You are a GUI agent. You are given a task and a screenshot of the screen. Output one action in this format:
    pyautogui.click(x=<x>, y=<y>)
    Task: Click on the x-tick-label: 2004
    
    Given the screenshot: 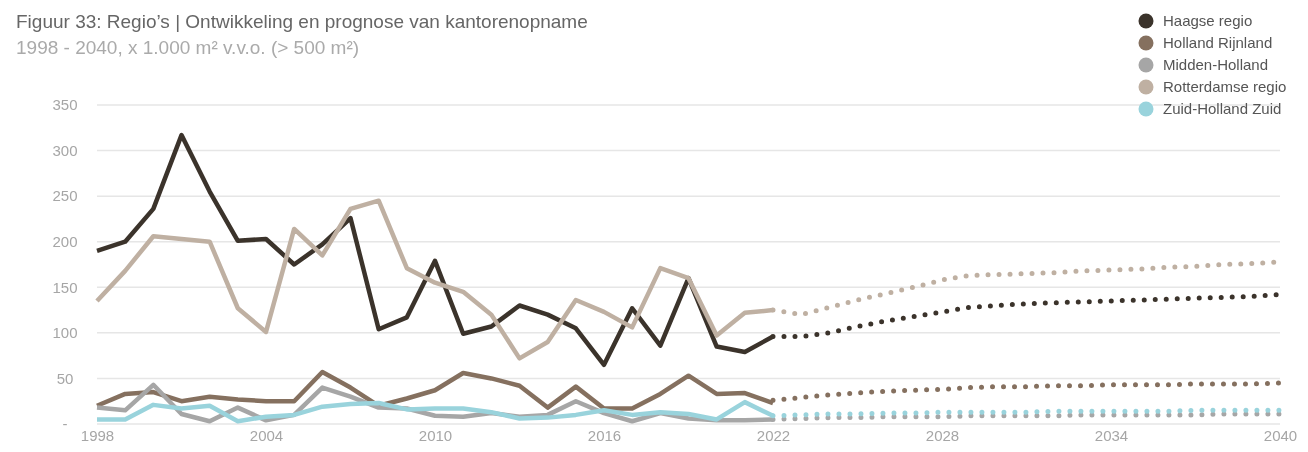 What is the action you would take?
    pyautogui.click(x=266, y=435)
    